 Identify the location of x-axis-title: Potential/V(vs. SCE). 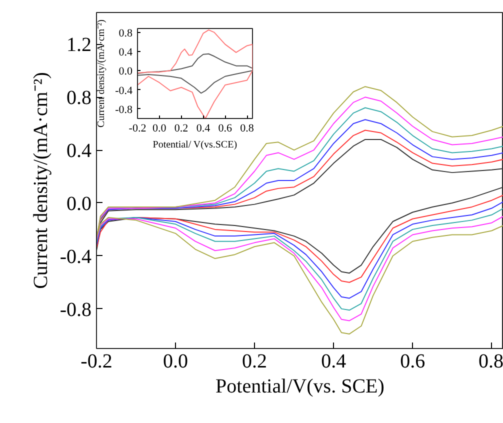
(300, 387).